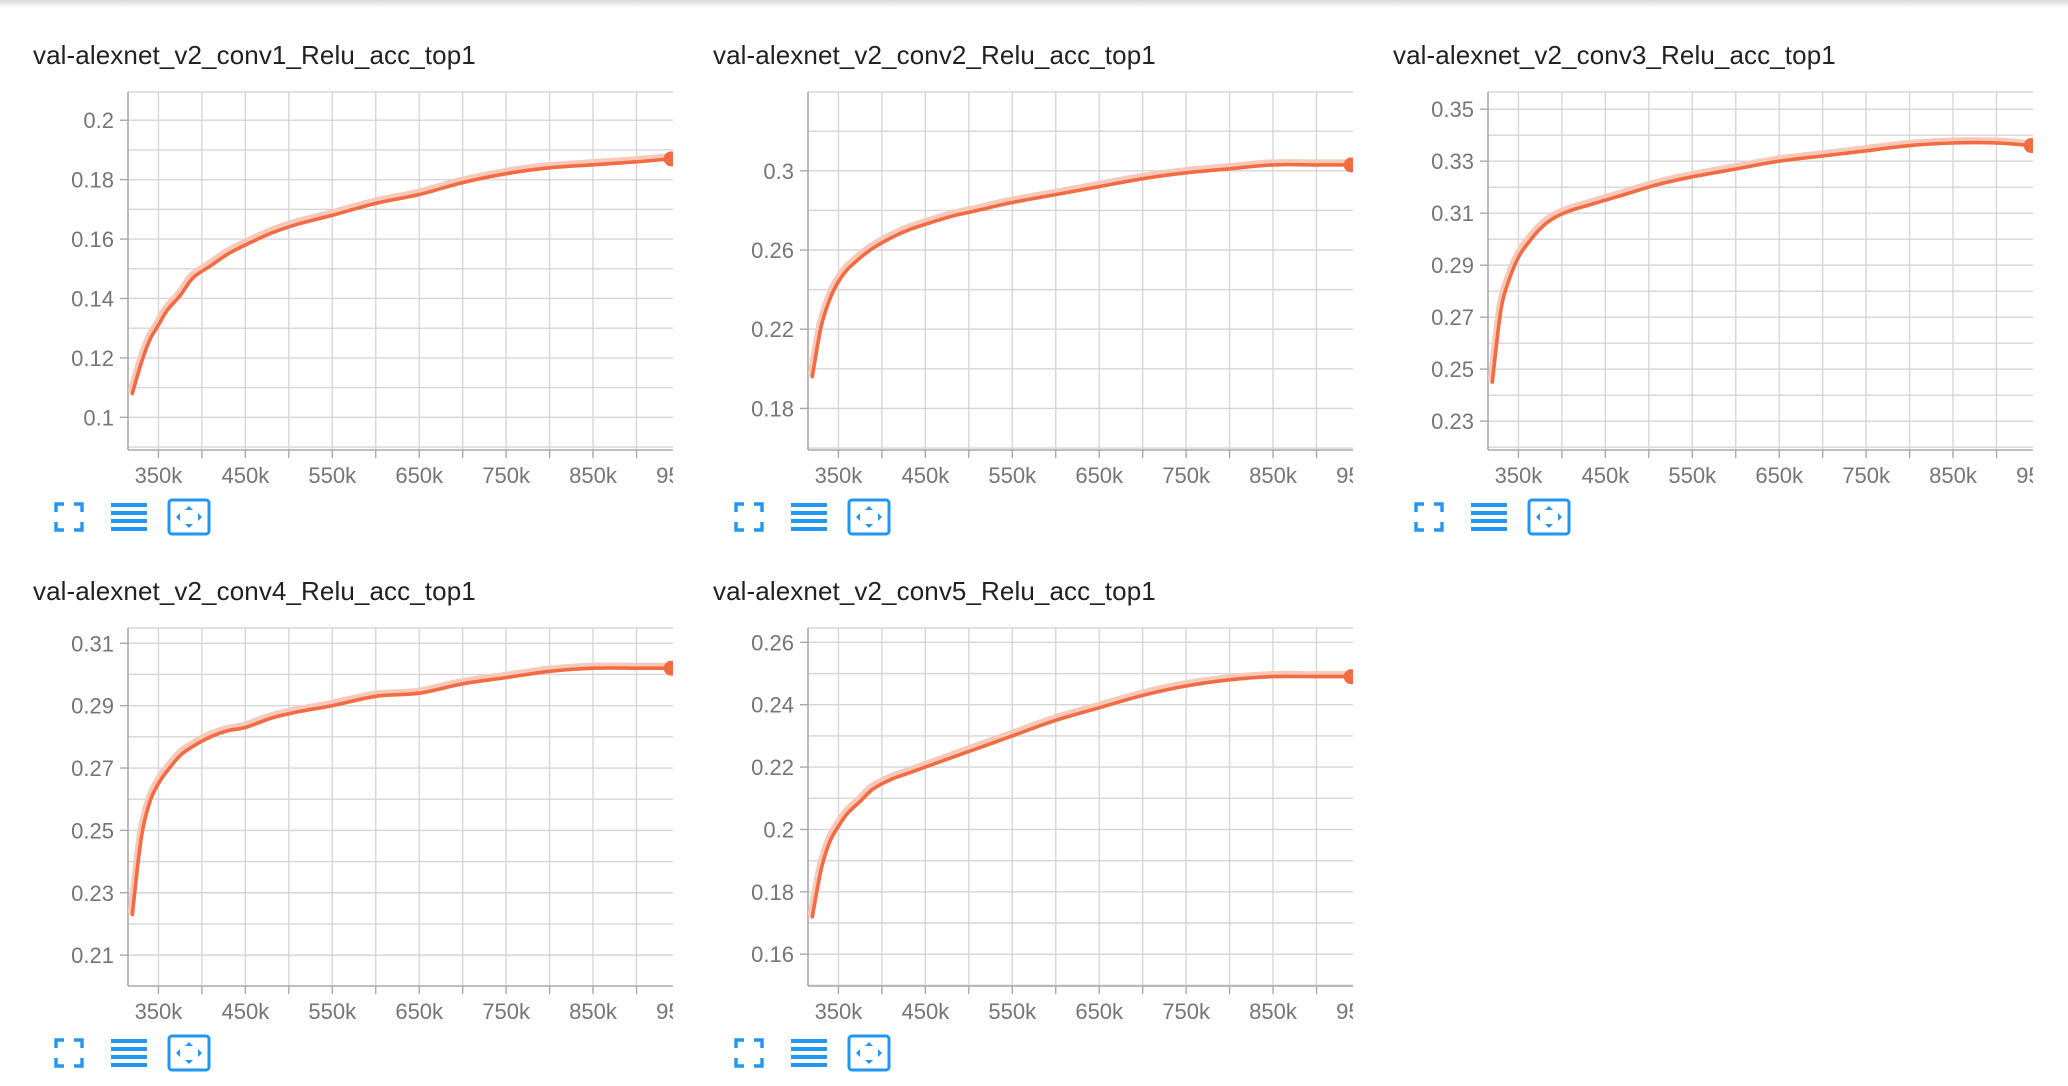 The image size is (2068, 1086). Describe the element at coordinates (254, 591) in the screenshot. I see `chart-title: val-alexnet_v2_conv4_Relu_acc_top1` at that location.